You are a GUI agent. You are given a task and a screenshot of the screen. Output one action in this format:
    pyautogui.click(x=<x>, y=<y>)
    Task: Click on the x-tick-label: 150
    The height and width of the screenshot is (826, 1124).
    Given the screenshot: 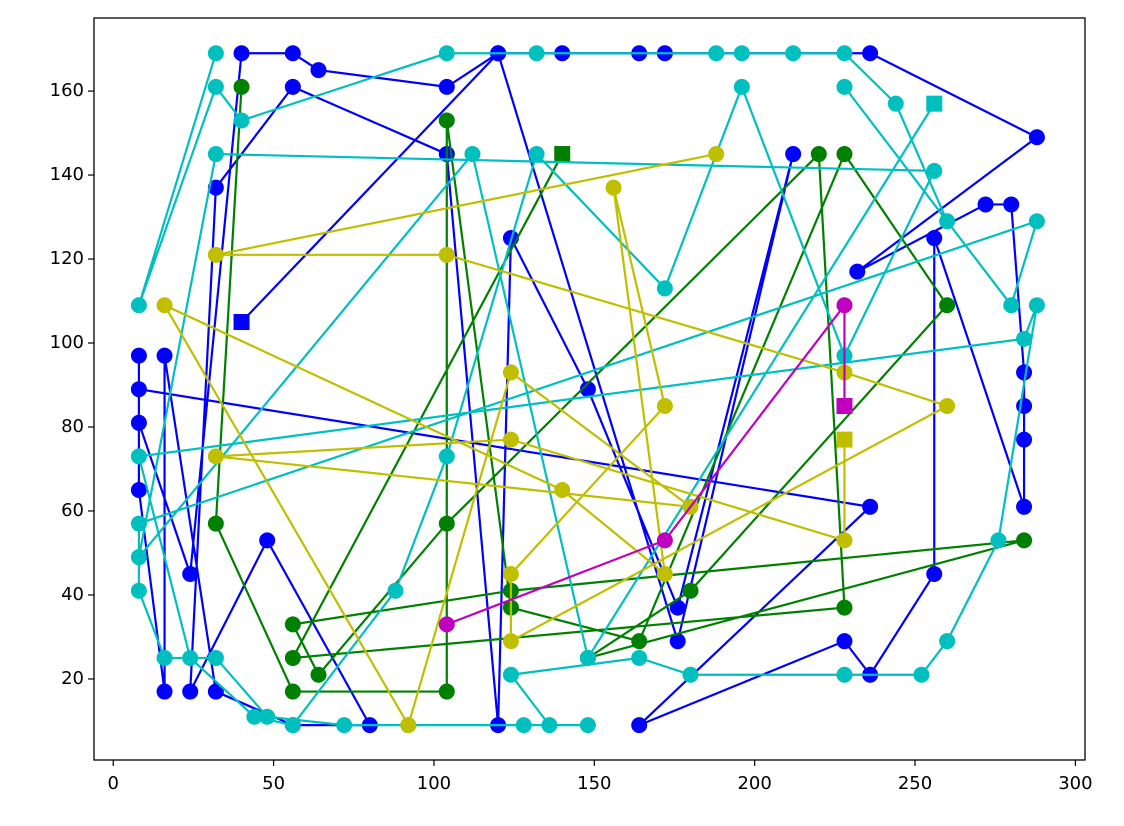 What is the action you would take?
    pyautogui.click(x=594, y=783)
    